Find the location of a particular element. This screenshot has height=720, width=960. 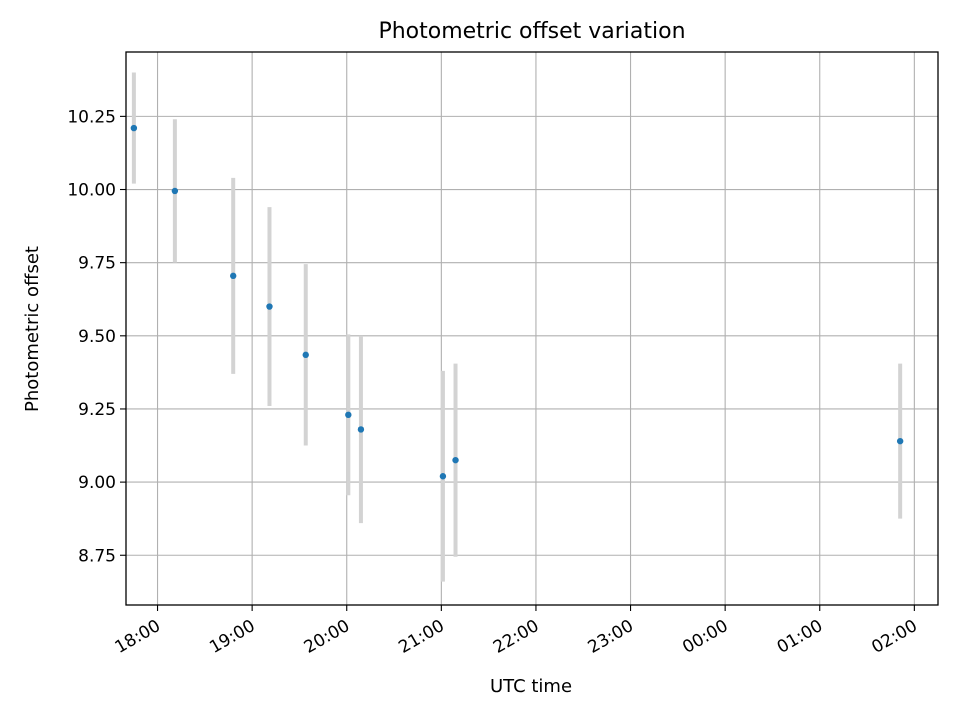

y-tick-label: 9.25 is located at coordinates (97, 410).